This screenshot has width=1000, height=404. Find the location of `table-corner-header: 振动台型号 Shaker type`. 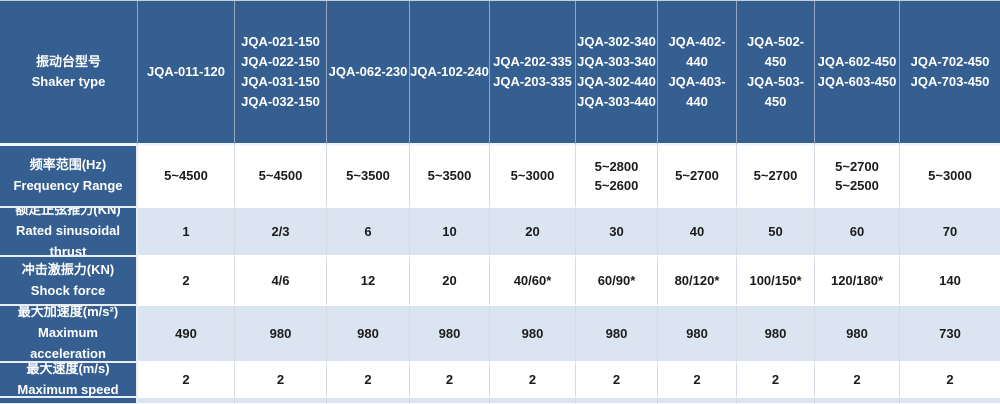

table-corner-header: 振动台型号 Shaker type is located at coordinates (69, 73).